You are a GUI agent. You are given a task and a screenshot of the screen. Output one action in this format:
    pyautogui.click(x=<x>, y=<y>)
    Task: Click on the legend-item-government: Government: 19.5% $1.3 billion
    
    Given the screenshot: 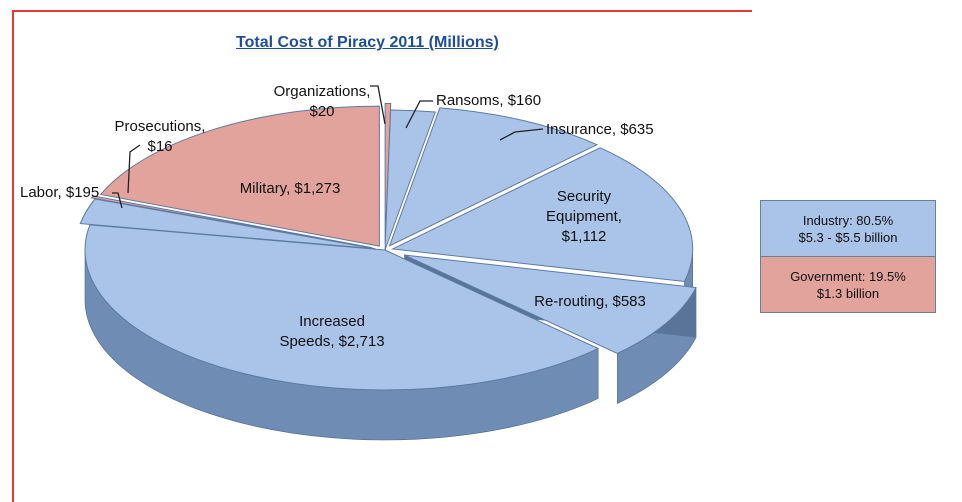 What is the action you would take?
    pyautogui.click(x=848, y=285)
    